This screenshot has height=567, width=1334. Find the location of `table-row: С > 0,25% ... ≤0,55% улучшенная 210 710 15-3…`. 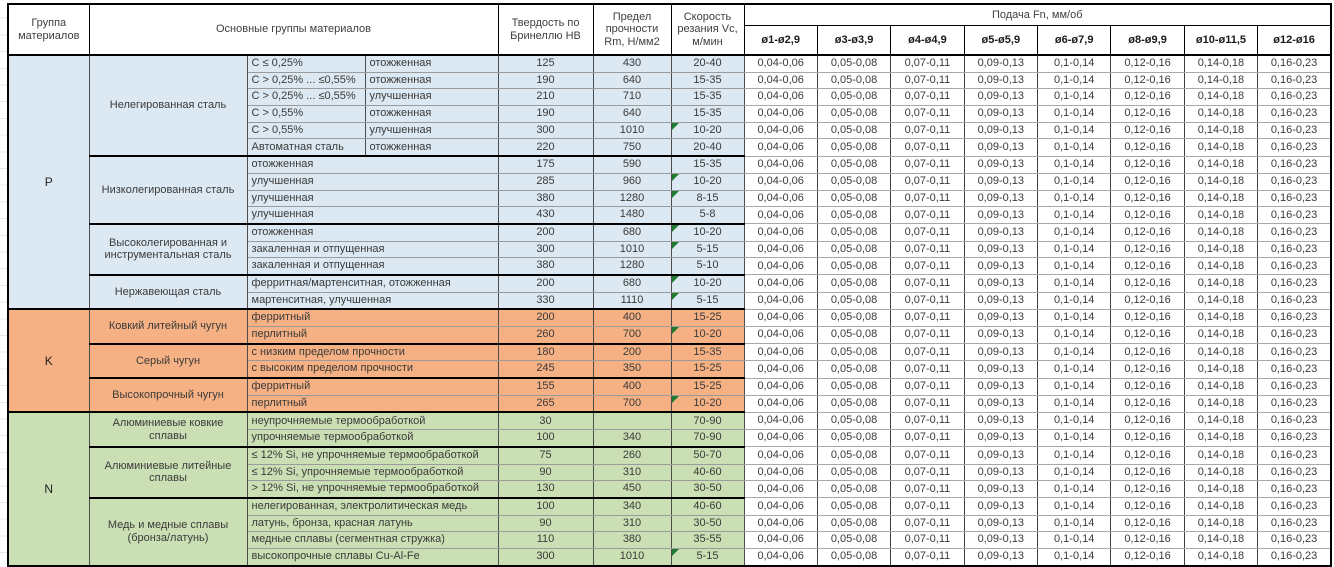

table-row: С > 0,25% ... ≤0,55% улучшенная 210 710 15-3… is located at coordinates (670, 97).